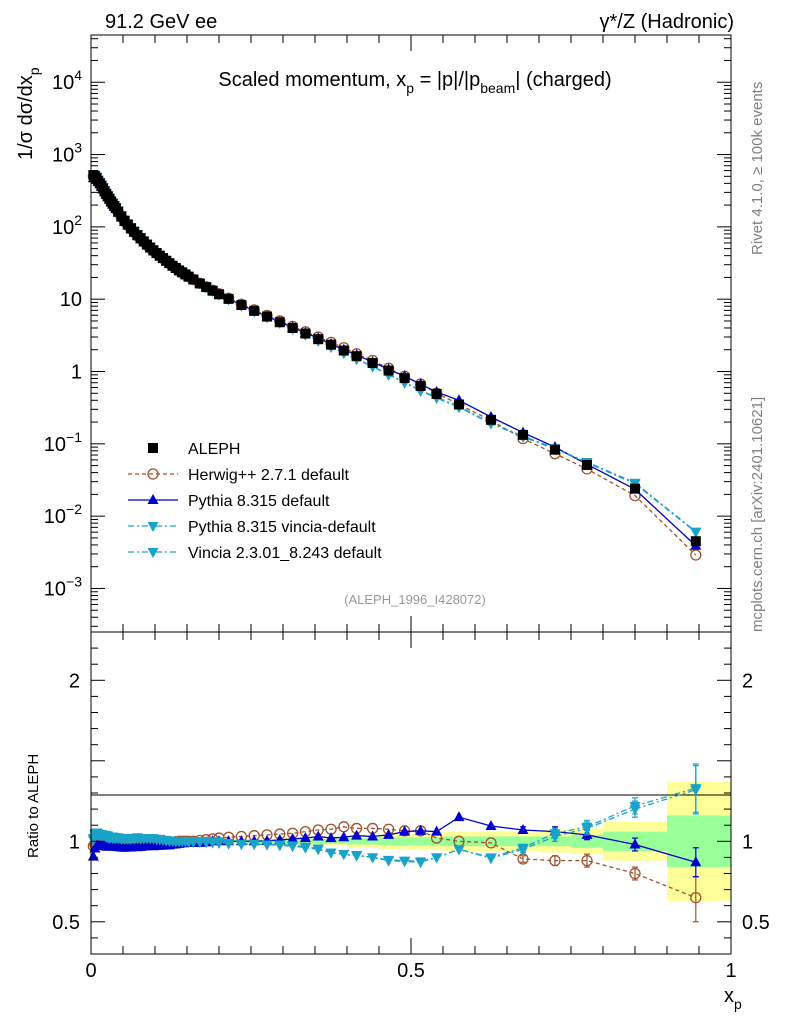 The height and width of the screenshot is (1024, 786). I want to click on y-tick-label-exp: 2, so click(78, 220).